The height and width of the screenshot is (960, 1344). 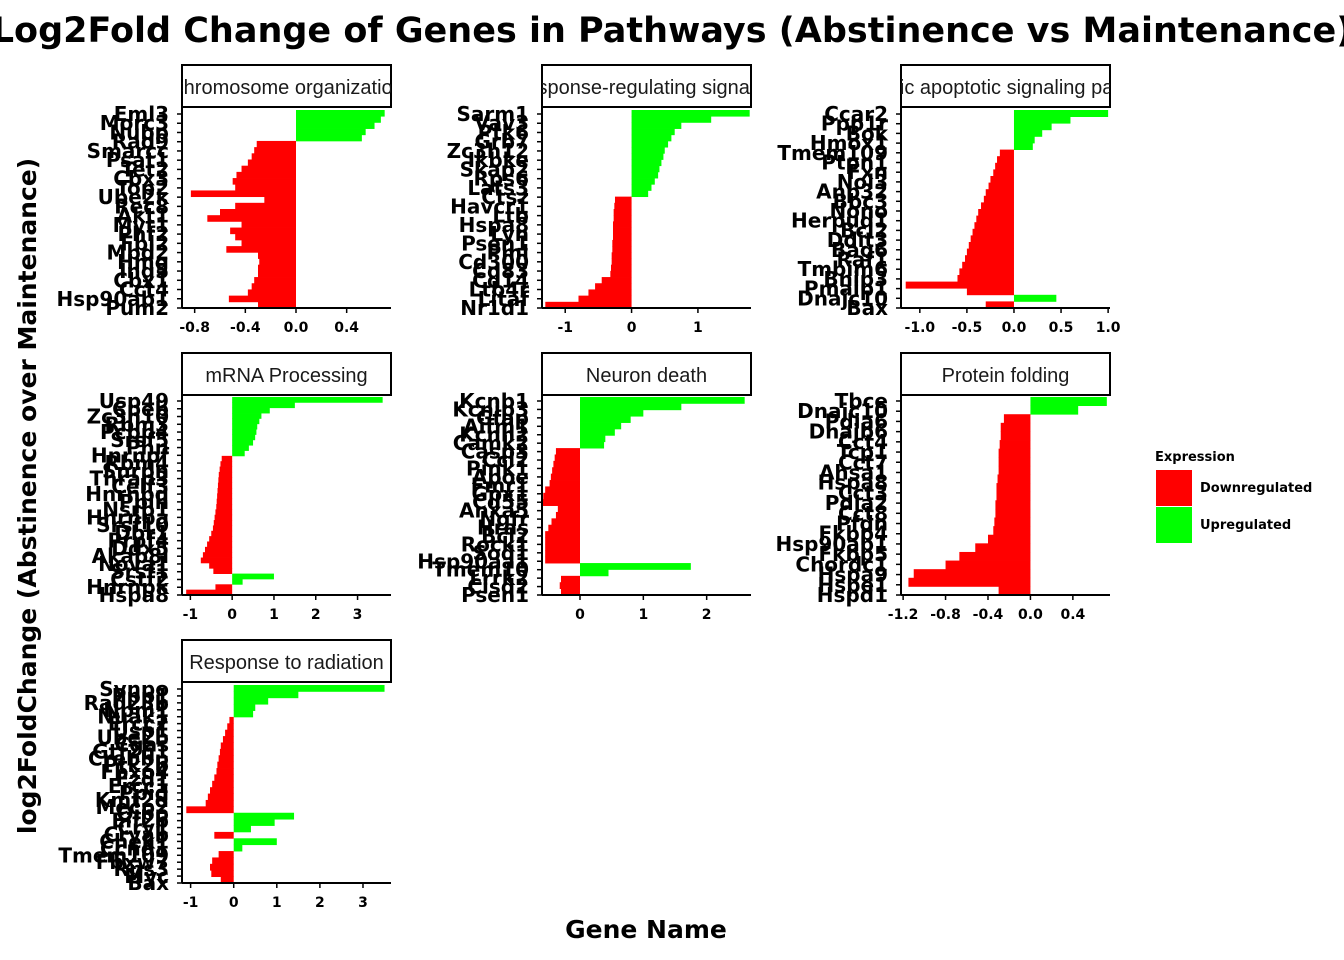 I want to click on y-tick-label: Crebbp, so click(x=128, y=758).